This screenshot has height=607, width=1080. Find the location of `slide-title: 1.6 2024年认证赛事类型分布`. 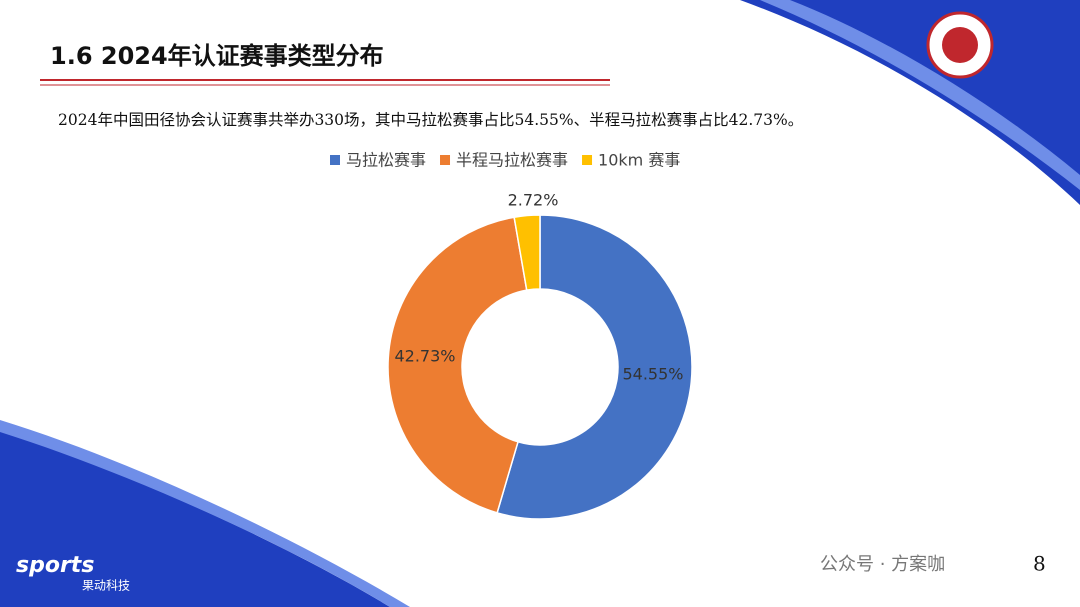

slide-title: 1.6 2024年认证赛事类型分布 is located at coordinates (217, 56).